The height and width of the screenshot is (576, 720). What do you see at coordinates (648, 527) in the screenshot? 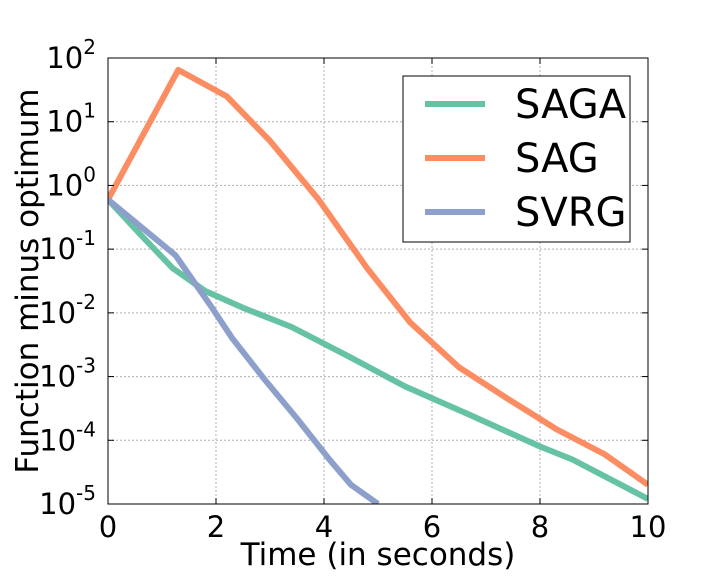
I see `x-tick-label: 10` at bounding box center [648, 527].